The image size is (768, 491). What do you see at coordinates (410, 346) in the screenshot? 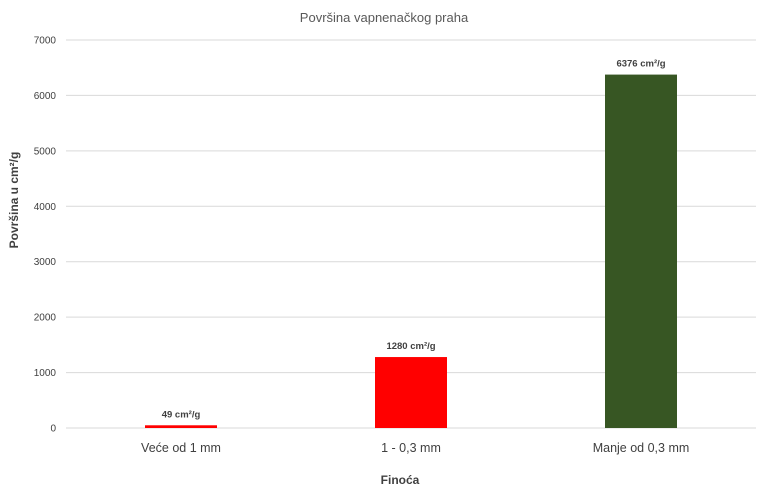
I see `data-label: 1280 cm²/g` at bounding box center [410, 346].